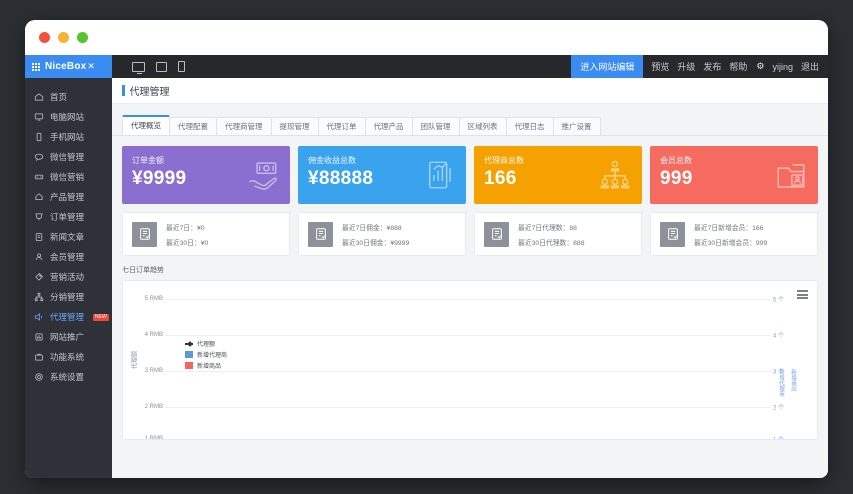  I want to click on preview-link: 预览, so click(660, 67).